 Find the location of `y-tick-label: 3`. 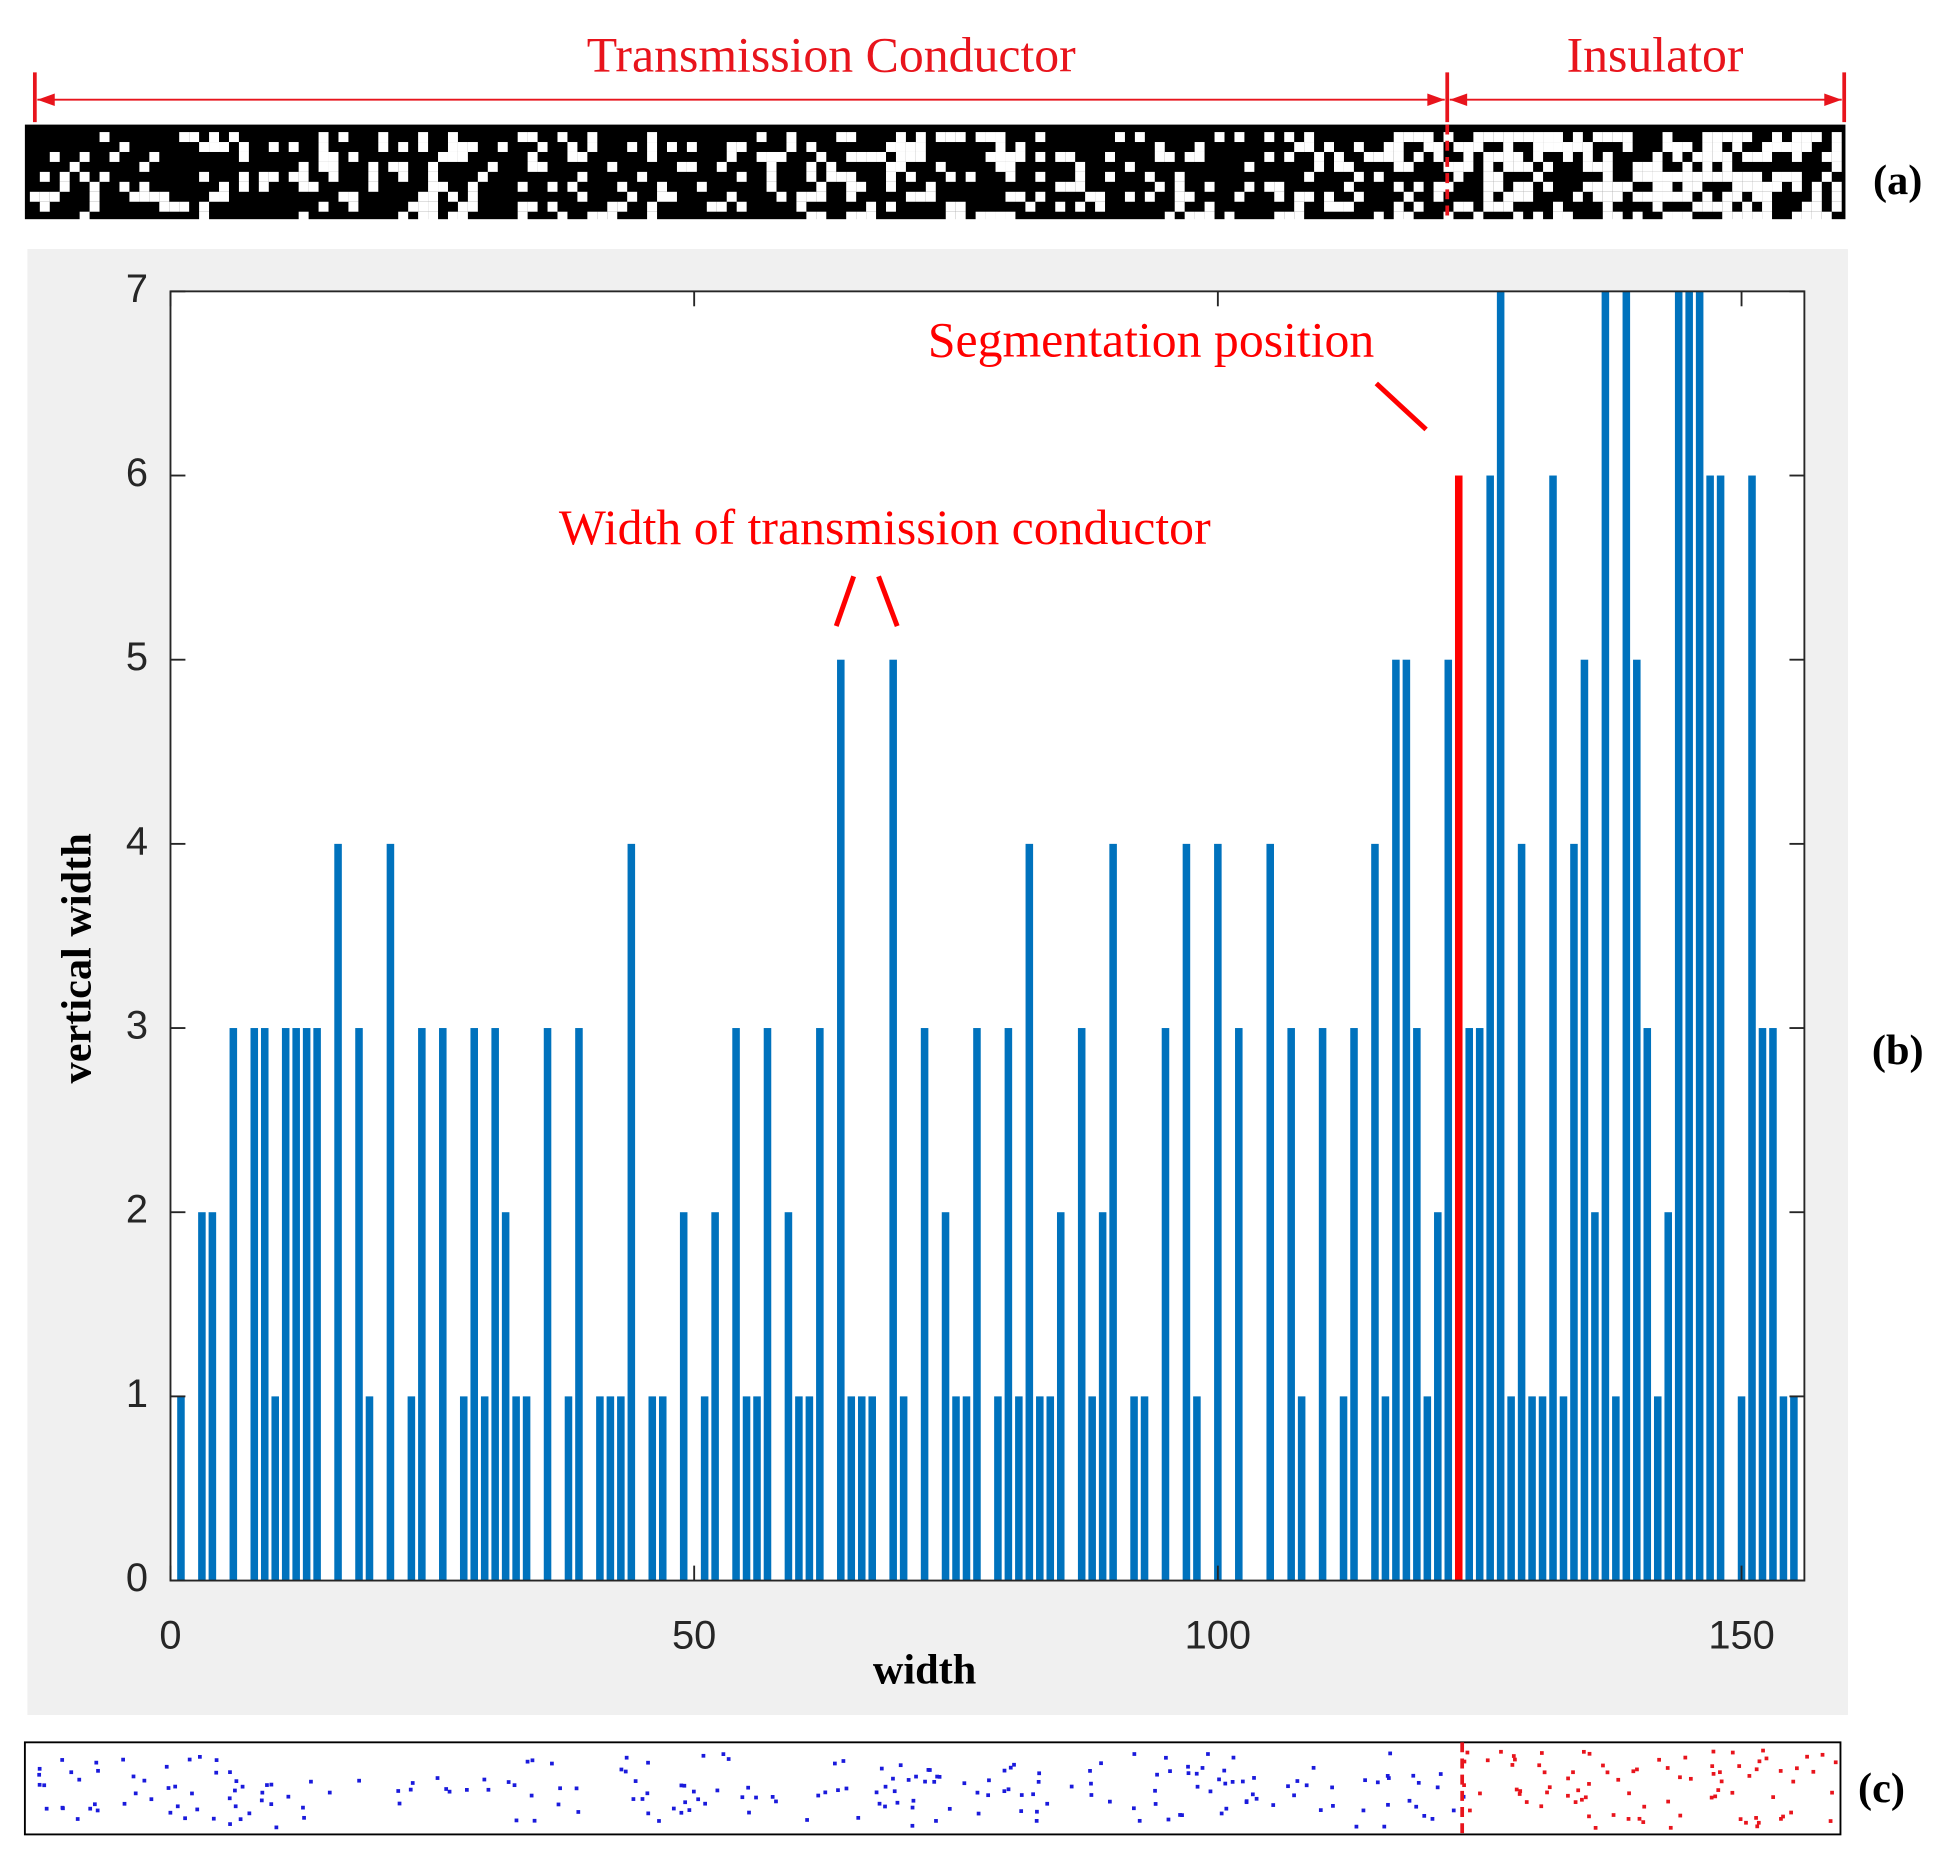

y-tick-label: 3 is located at coordinates (137, 1026).